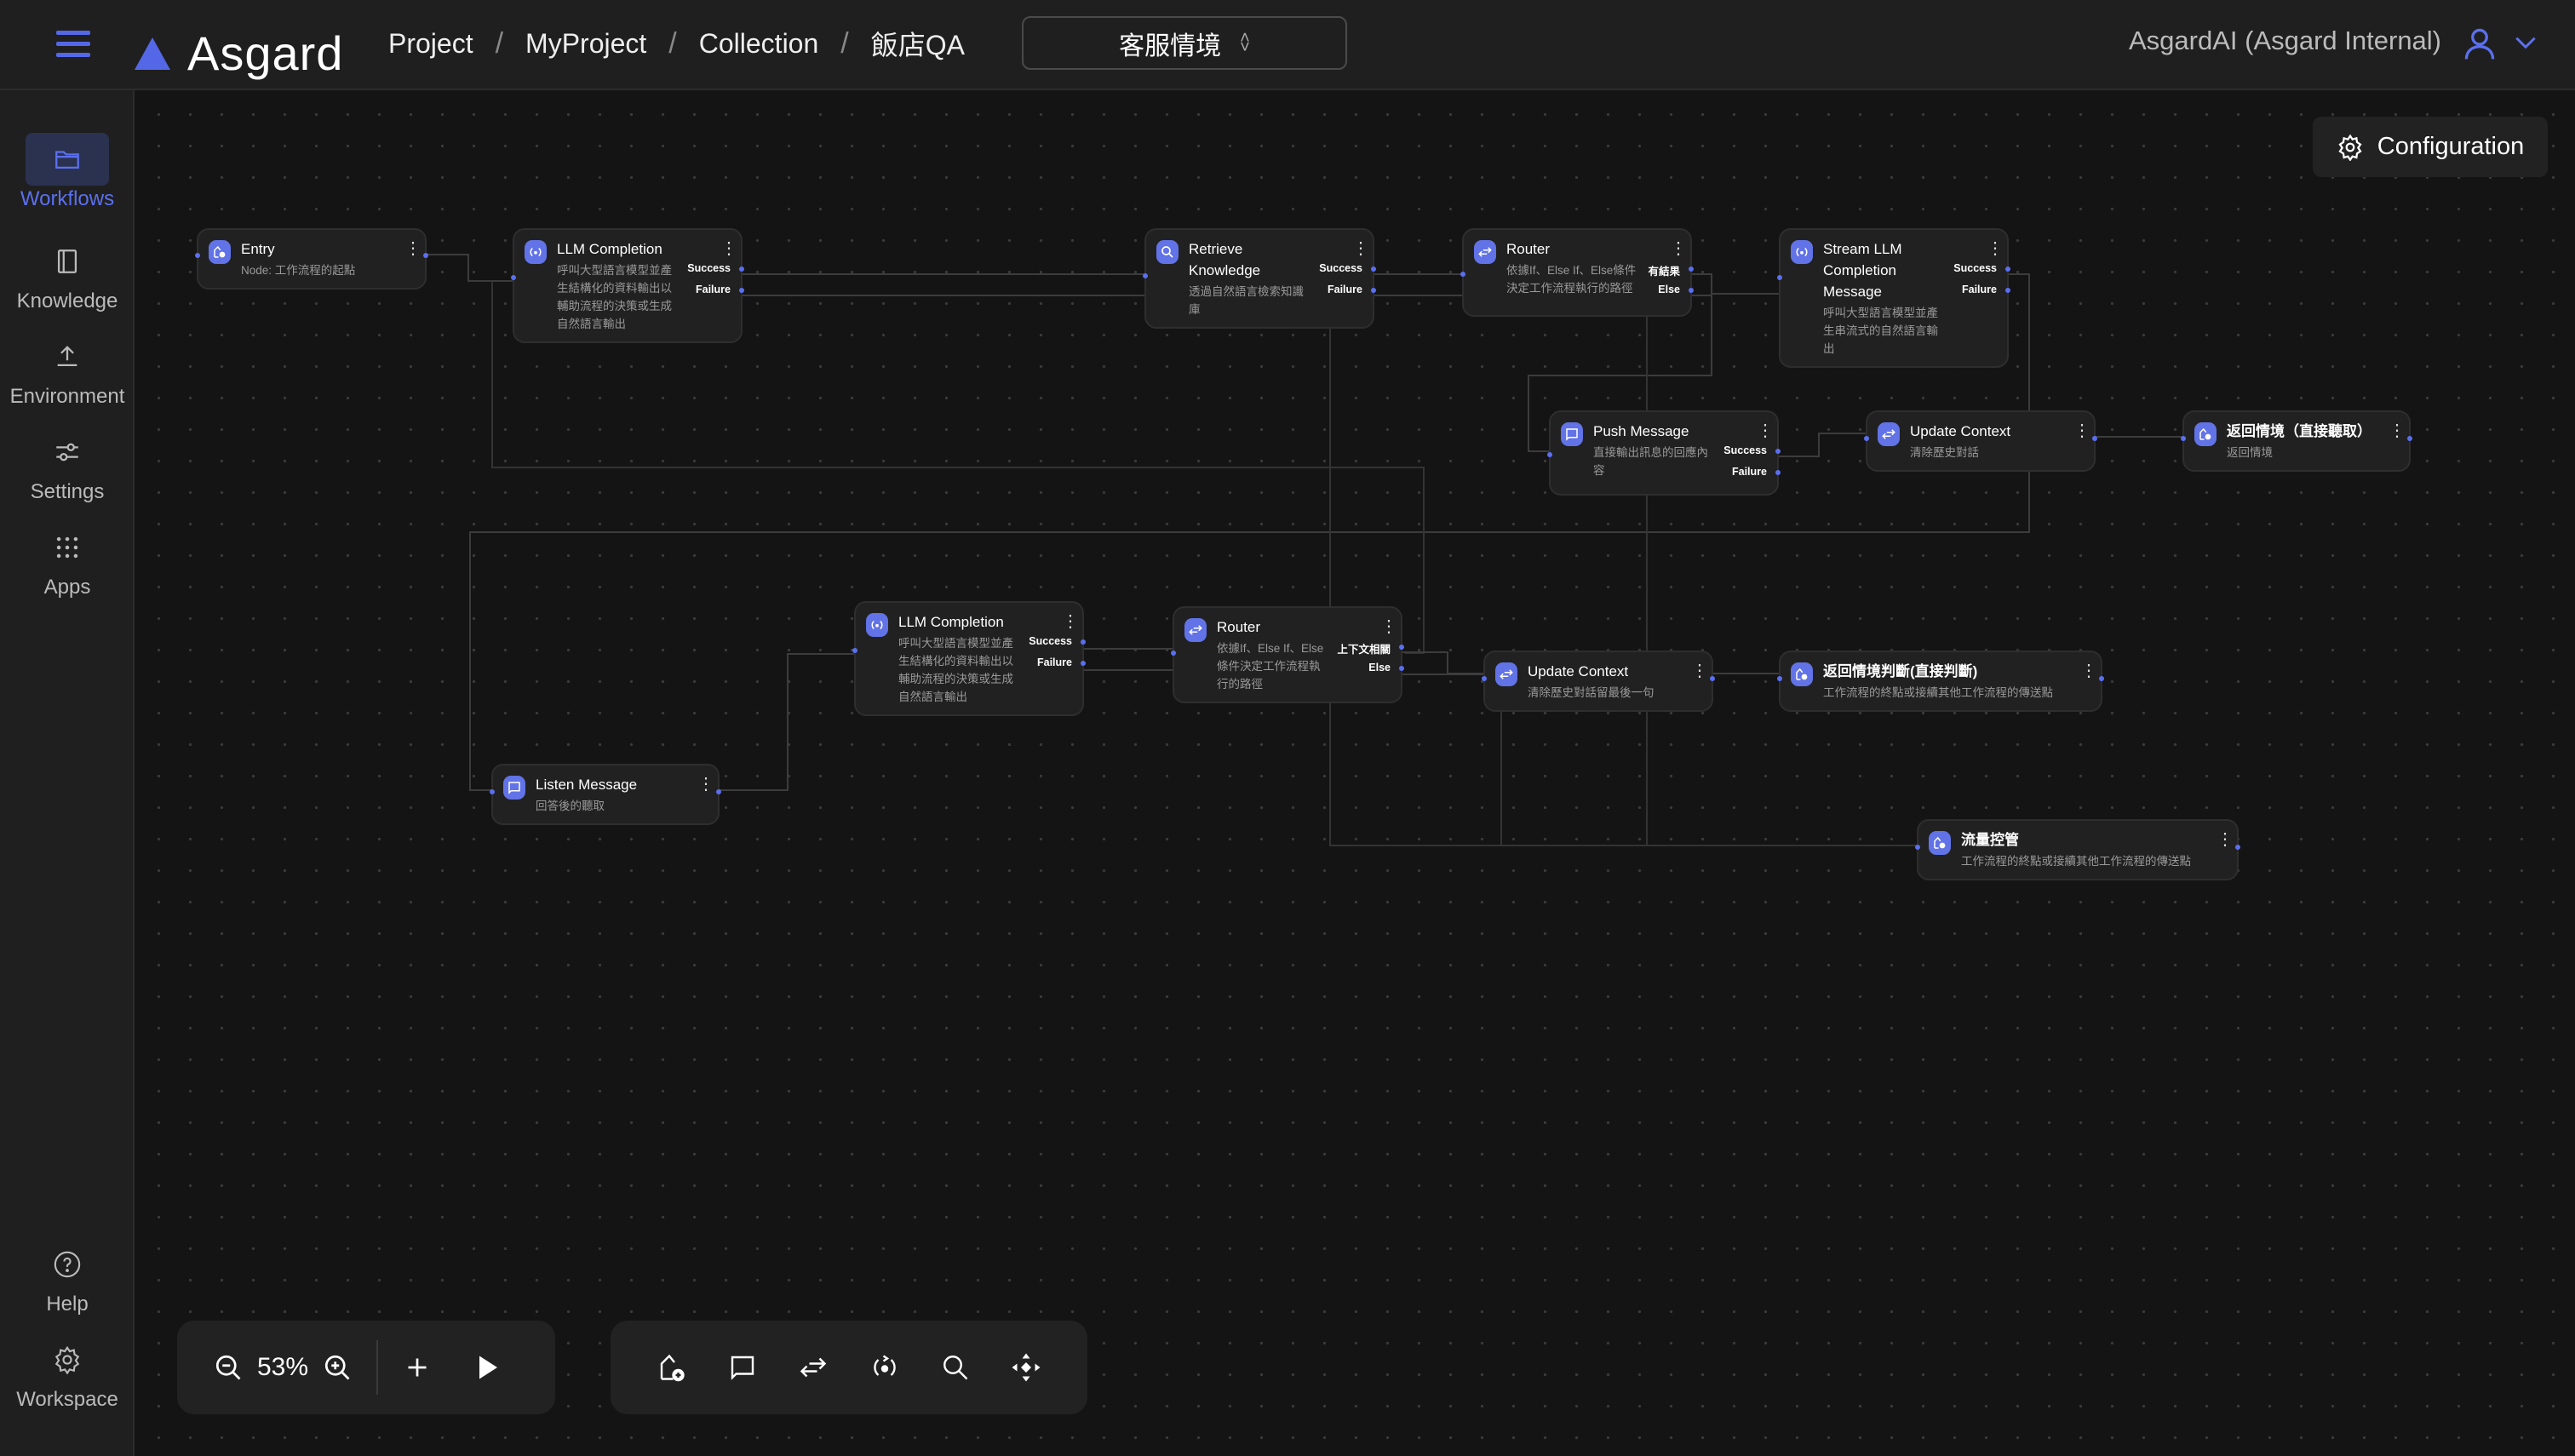 Image resolution: width=2575 pixels, height=1456 pixels. I want to click on workflow-node: 流量控管 工作流程的終點或接續其他工作流程的傳送點 ⋮, so click(2077, 849).